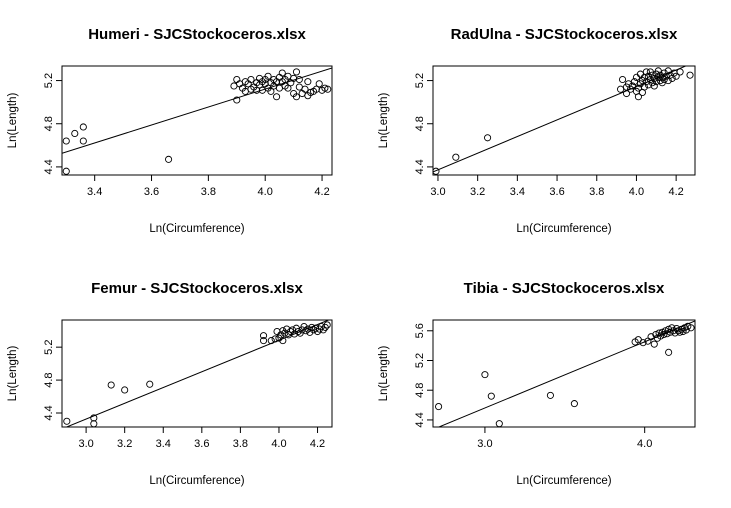 This screenshot has height=508, width=731. What do you see at coordinates (564, 288) in the screenshot?
I see `chart-title: Tibia - SJCStockoceros.xlsx` at bounding box center [564, 288].